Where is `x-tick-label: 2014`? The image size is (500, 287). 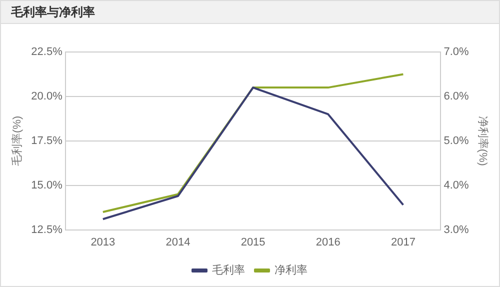 x-tick-label: 2014 is located at coordinates (178, 242).